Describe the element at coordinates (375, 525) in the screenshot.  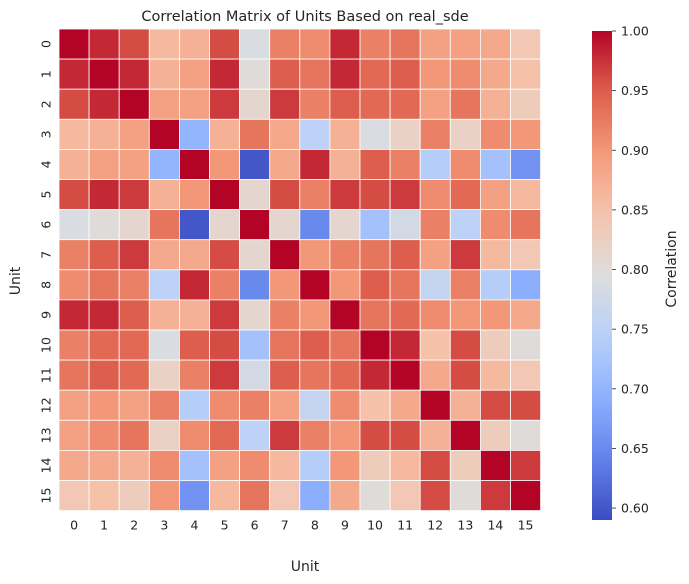
I see `x-tick-label: 10` at that location.